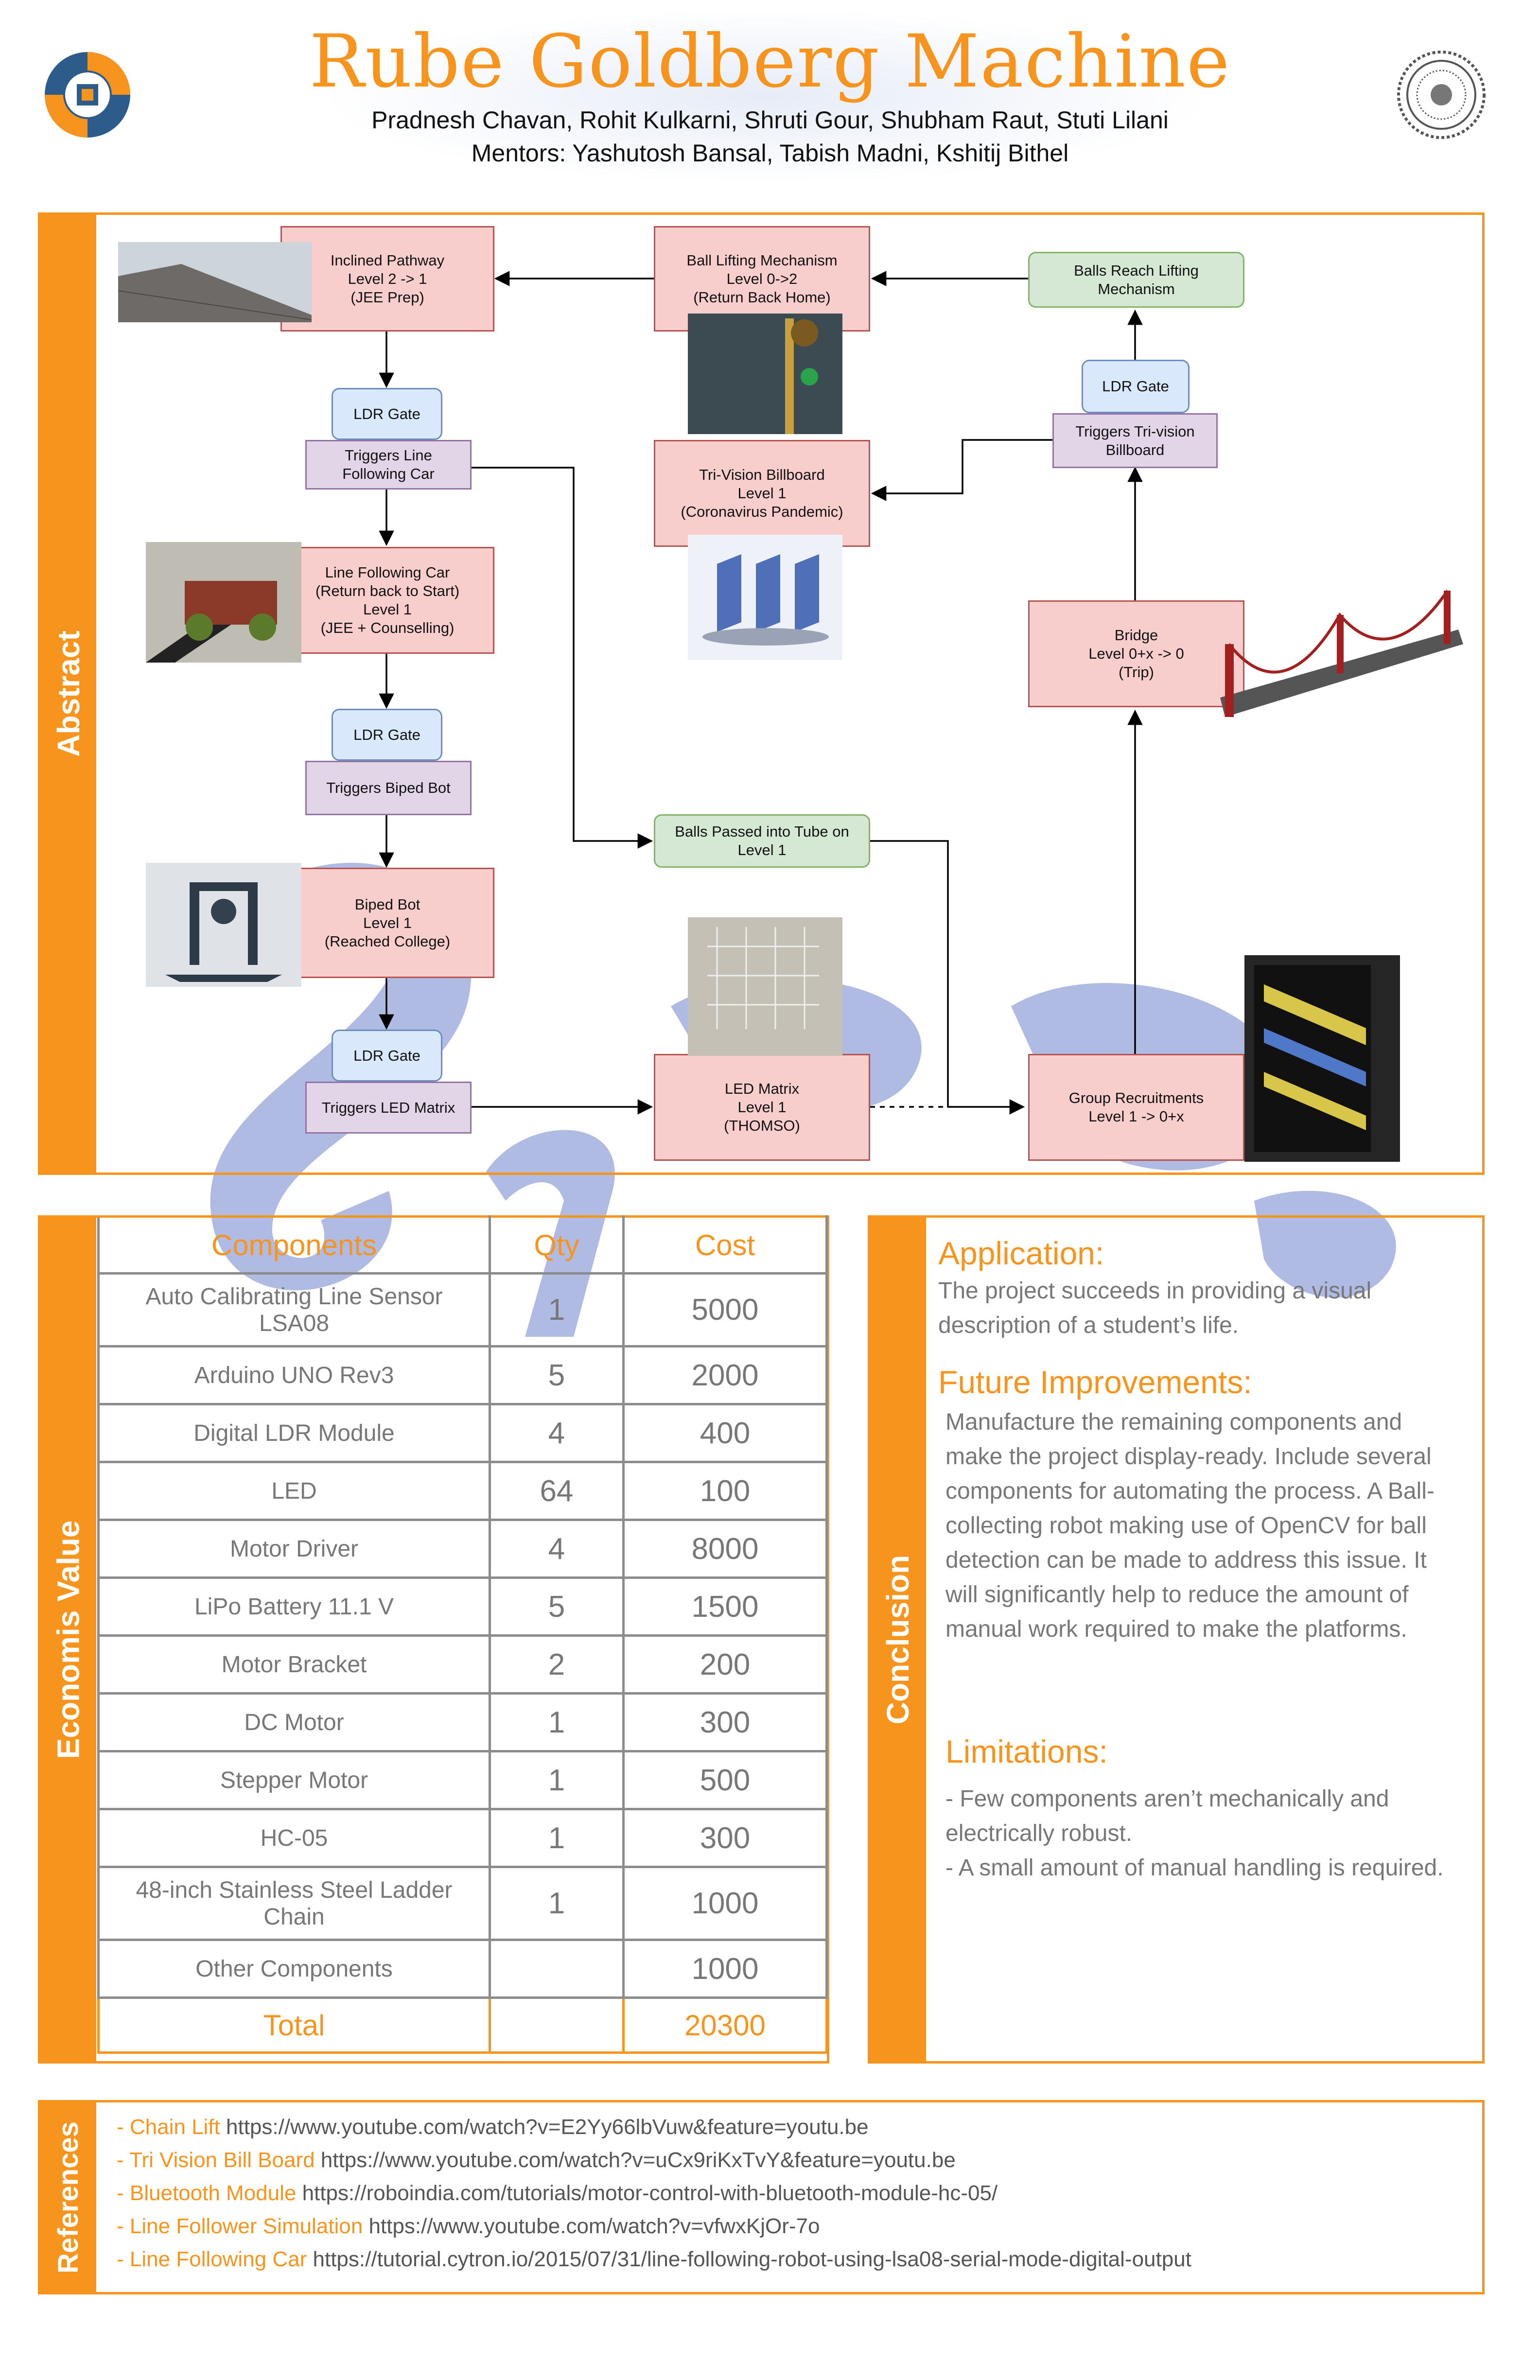 This screenshot has height=2380, width=1540. Describe the element at coordinates (1135, 440) in the screenshot. I see `node-triggers-trivision: Triggers Tri-vision Billboard` at that location.